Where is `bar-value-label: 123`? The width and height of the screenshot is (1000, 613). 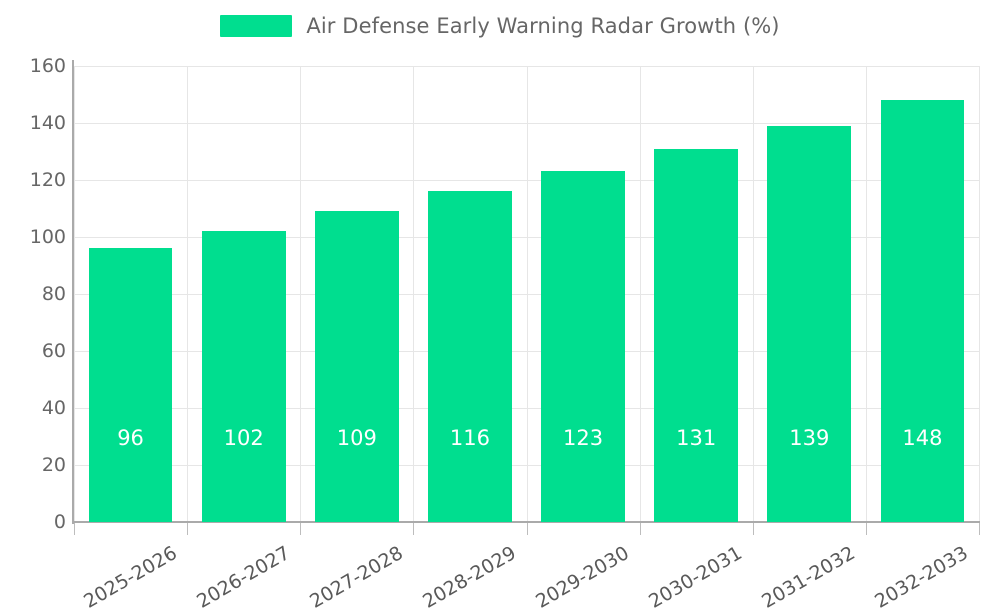 bar-value-label: 123 is located at coordinates (583, 438).